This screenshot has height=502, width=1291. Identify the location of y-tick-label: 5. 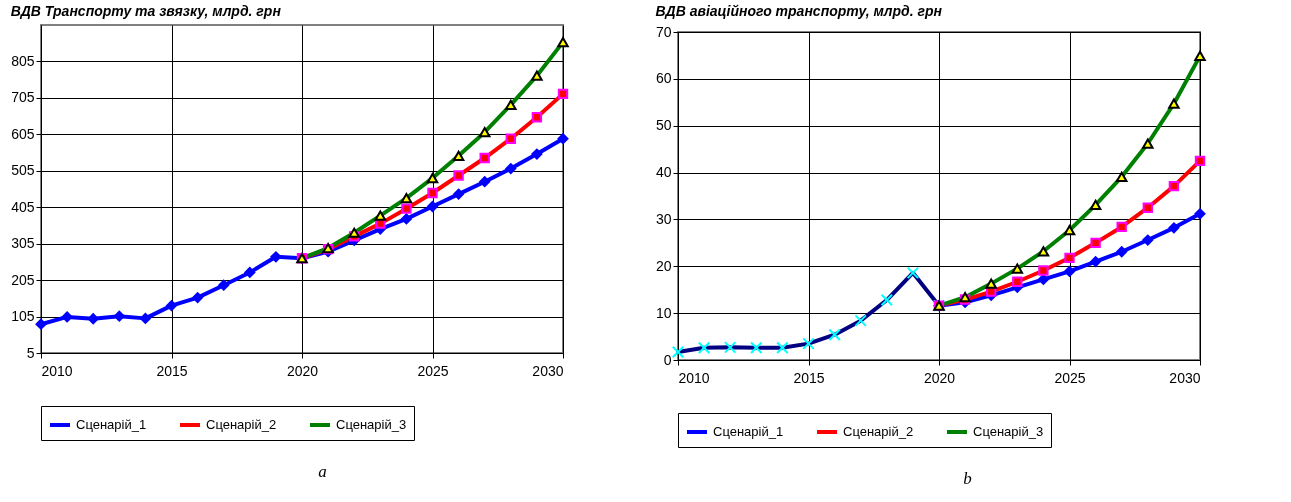
(30, 352).